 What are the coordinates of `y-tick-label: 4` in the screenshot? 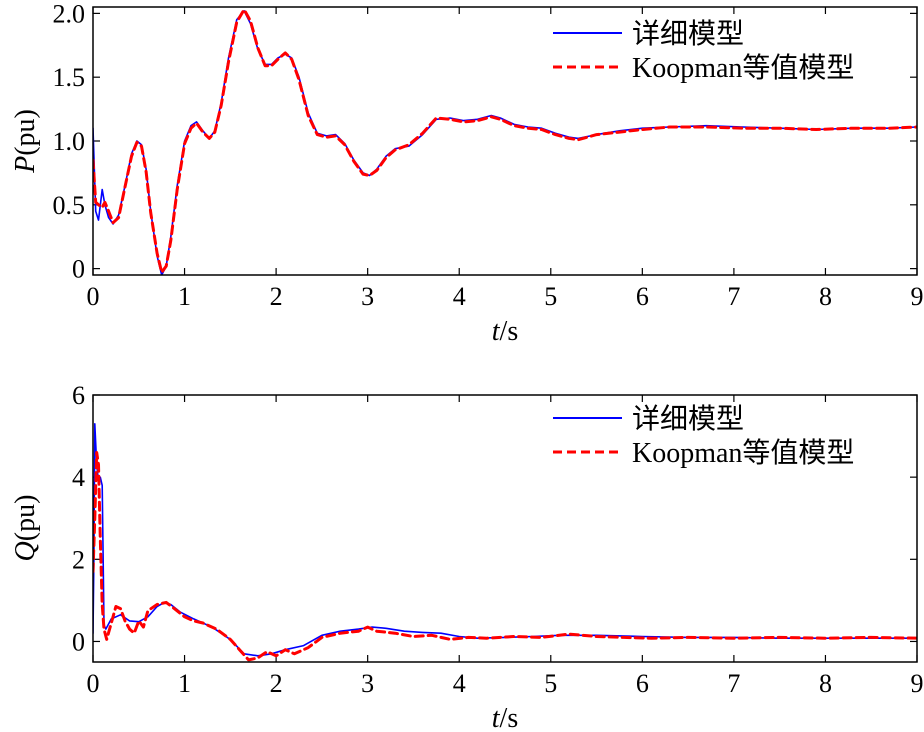 It's located at (78, 477).